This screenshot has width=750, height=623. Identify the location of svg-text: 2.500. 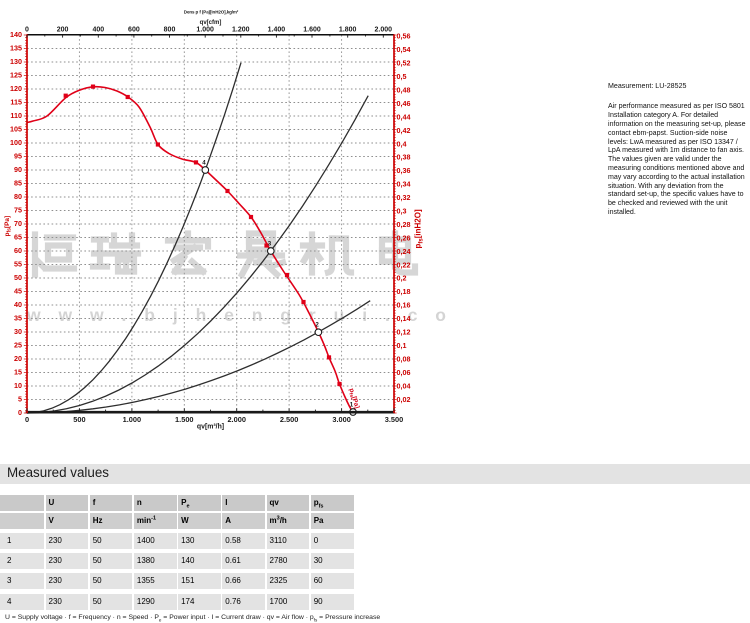
(289, 419).